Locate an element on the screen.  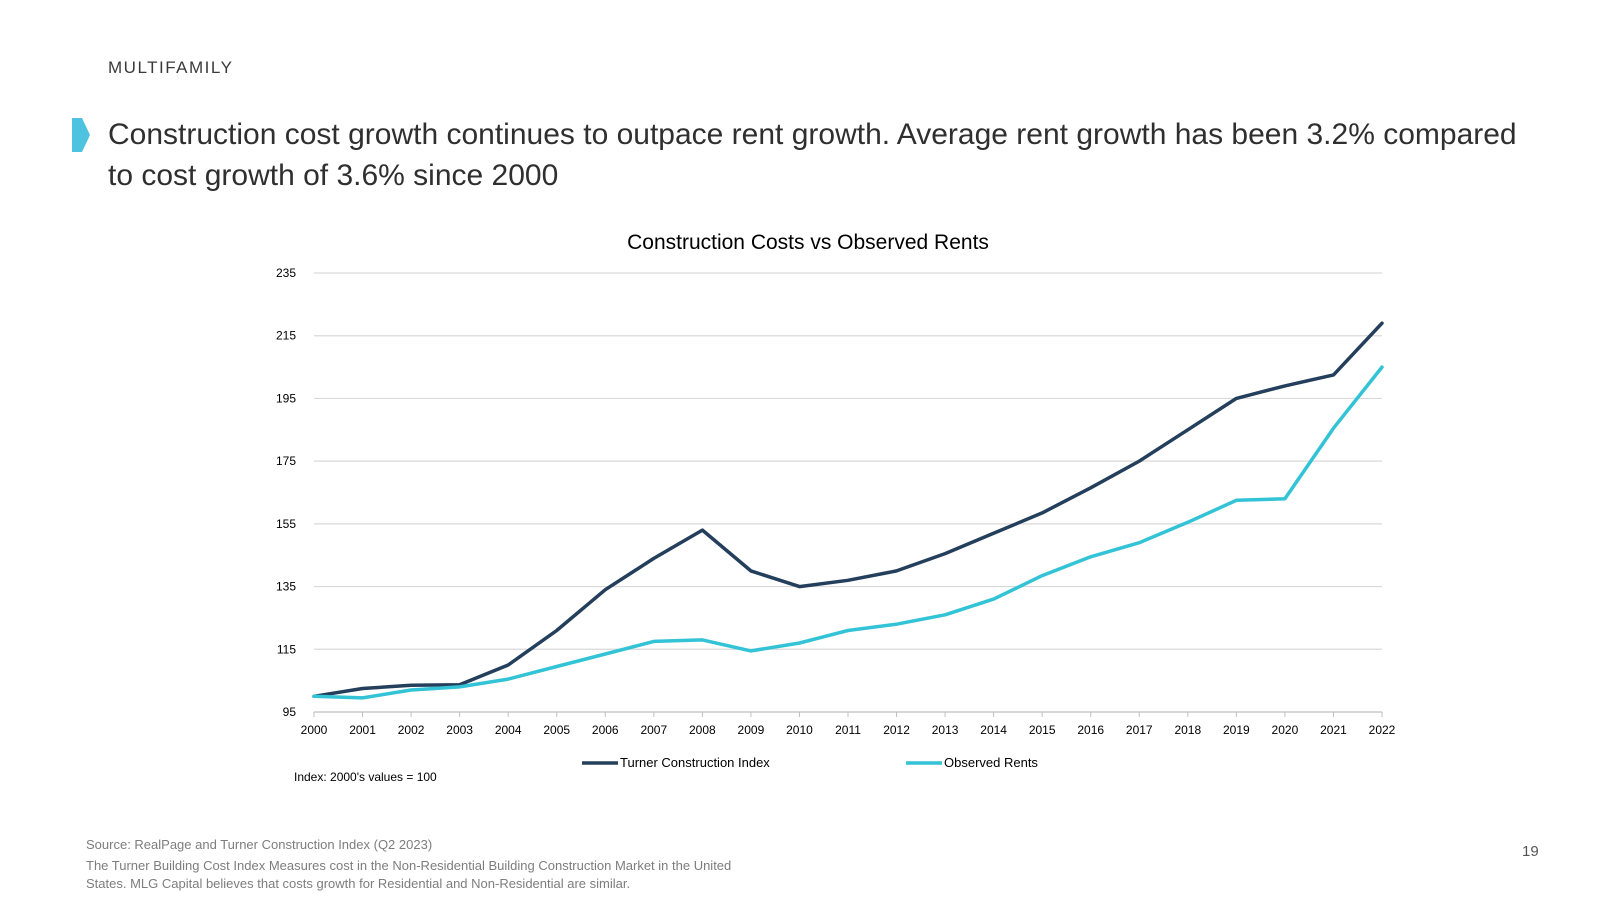
x-tick-label: 2021 is located at coordinates (1333, 730).